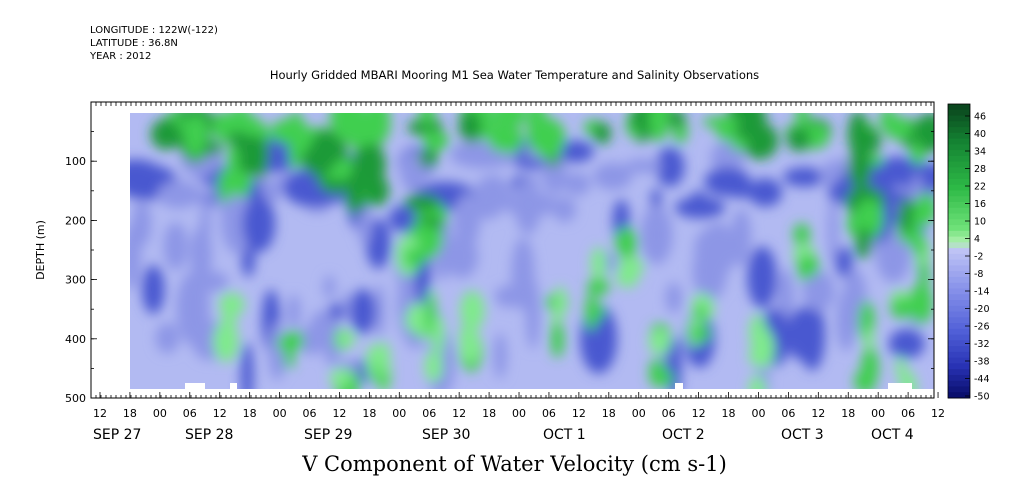 This screenshot has height=504, width=1009. Describe the element at coordinates (982, 344) in the screenshot. I see `colorbar-label: -32` at that location.